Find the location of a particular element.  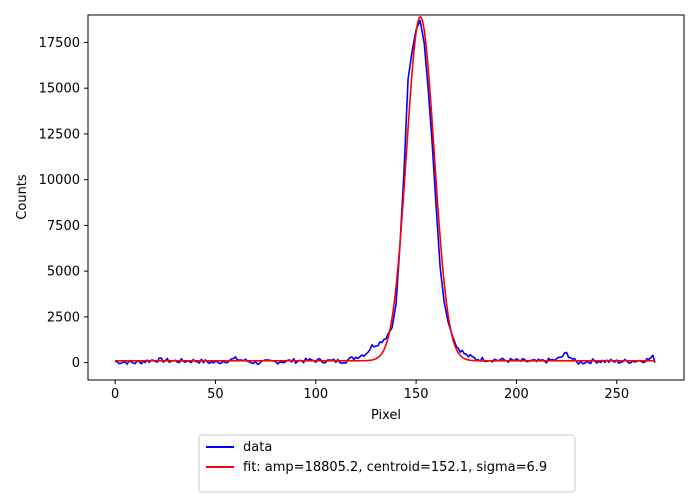

x-axis-label: Pixel is located at coordinates (386, 415).